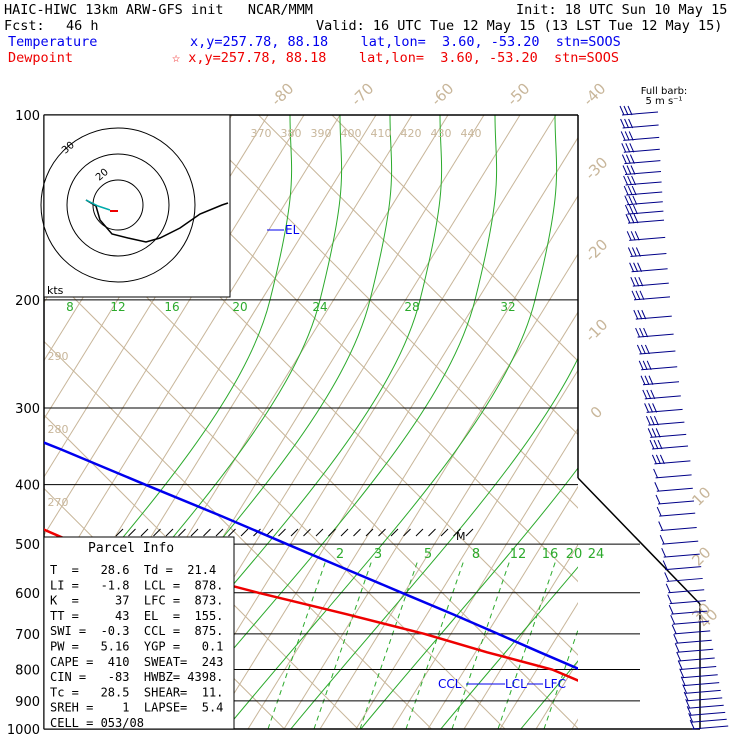  What do you see at coordinates (442, 94) in the screenshot?
I see `isotherm-label: -60` at bounding box center [442, 94].